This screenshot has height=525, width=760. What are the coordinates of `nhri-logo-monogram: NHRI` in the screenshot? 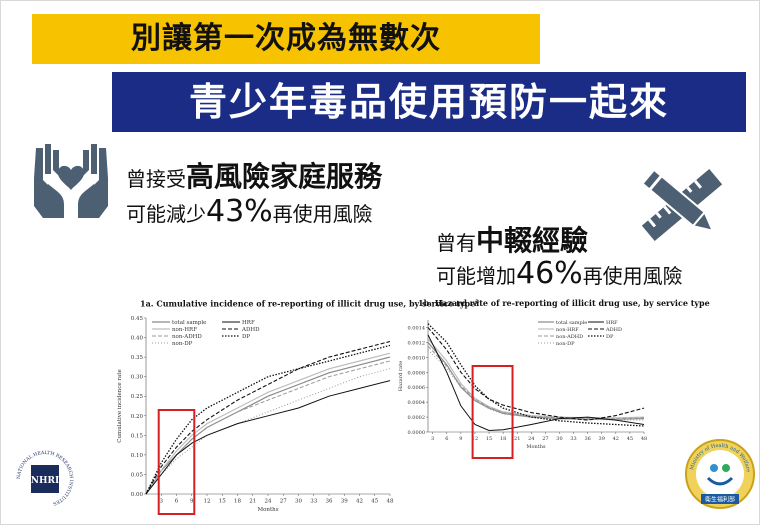 It's located at (45, 481).